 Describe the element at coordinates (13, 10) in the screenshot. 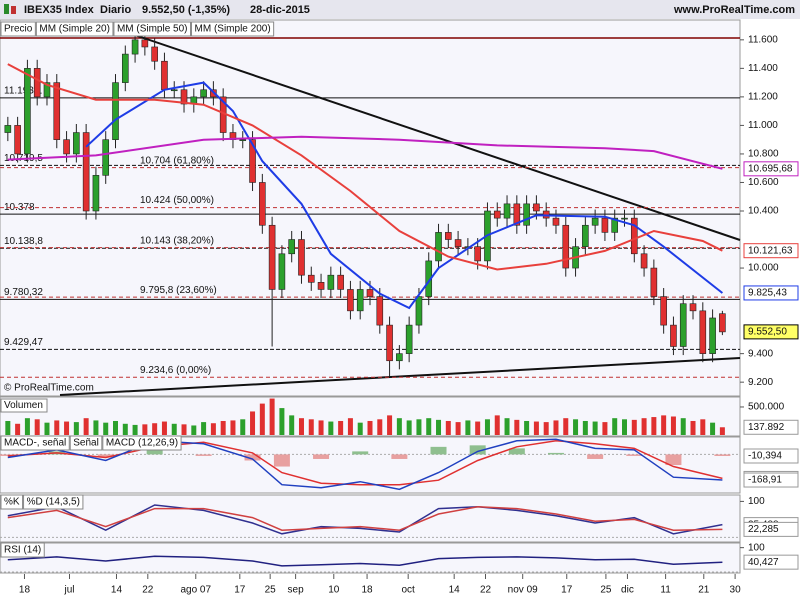

I see `icon` at that location.